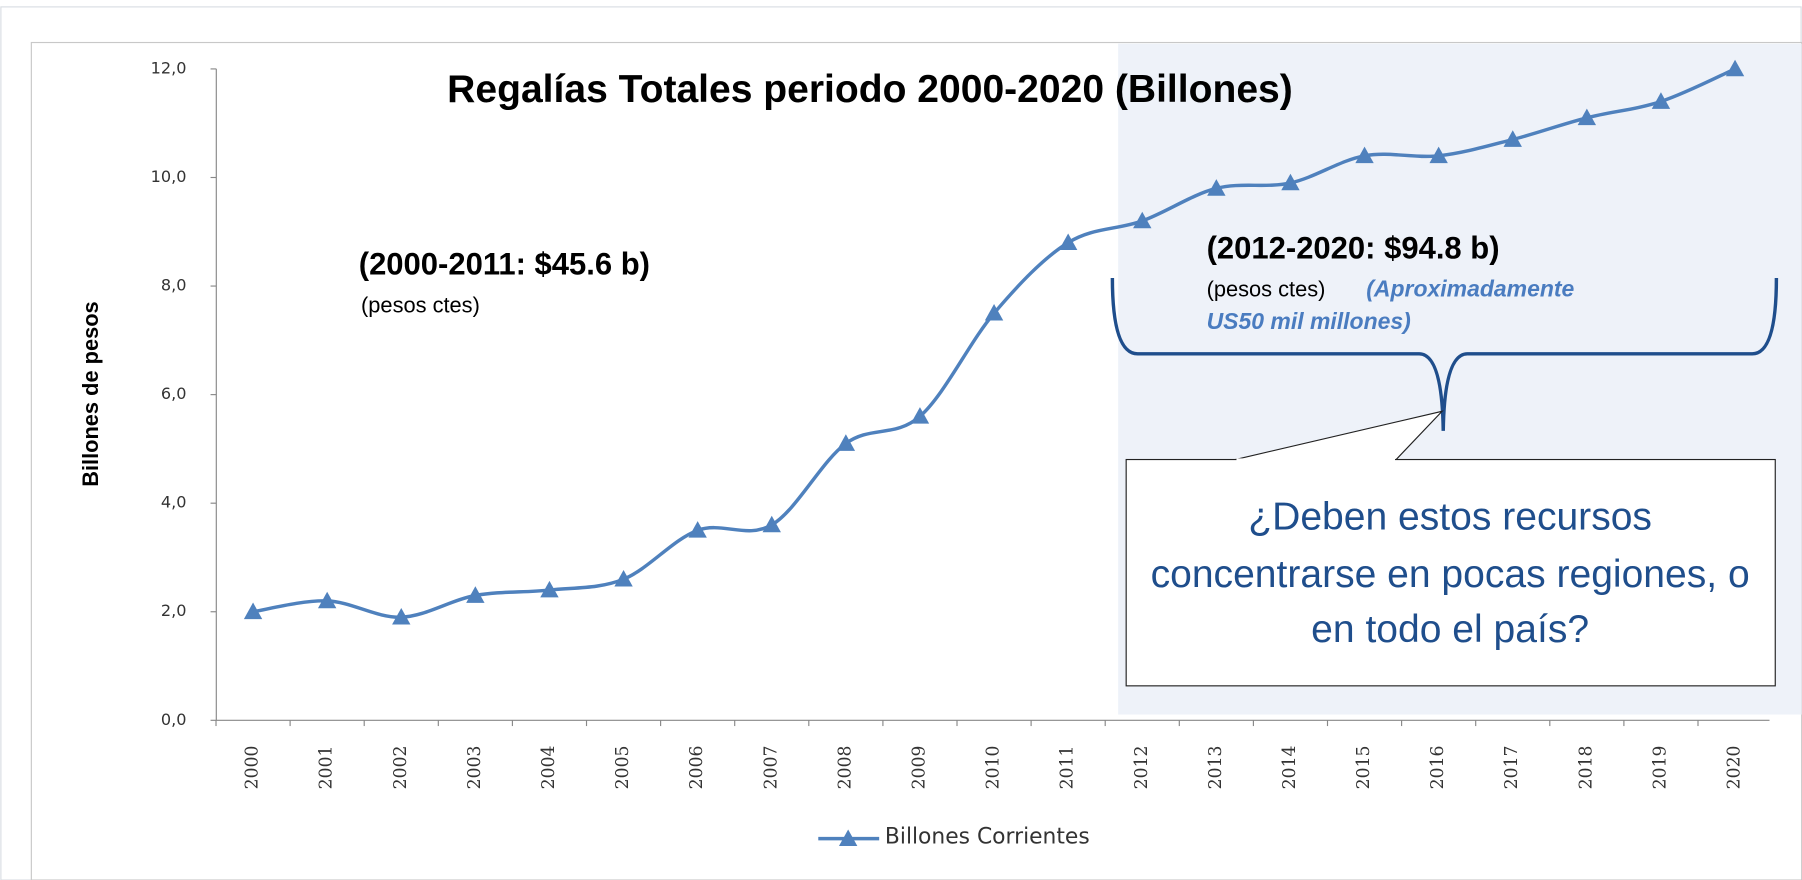  Describe the element at coordinates (475, 768) in the screenshot. I see `x-tick-label: 2003` at that location.